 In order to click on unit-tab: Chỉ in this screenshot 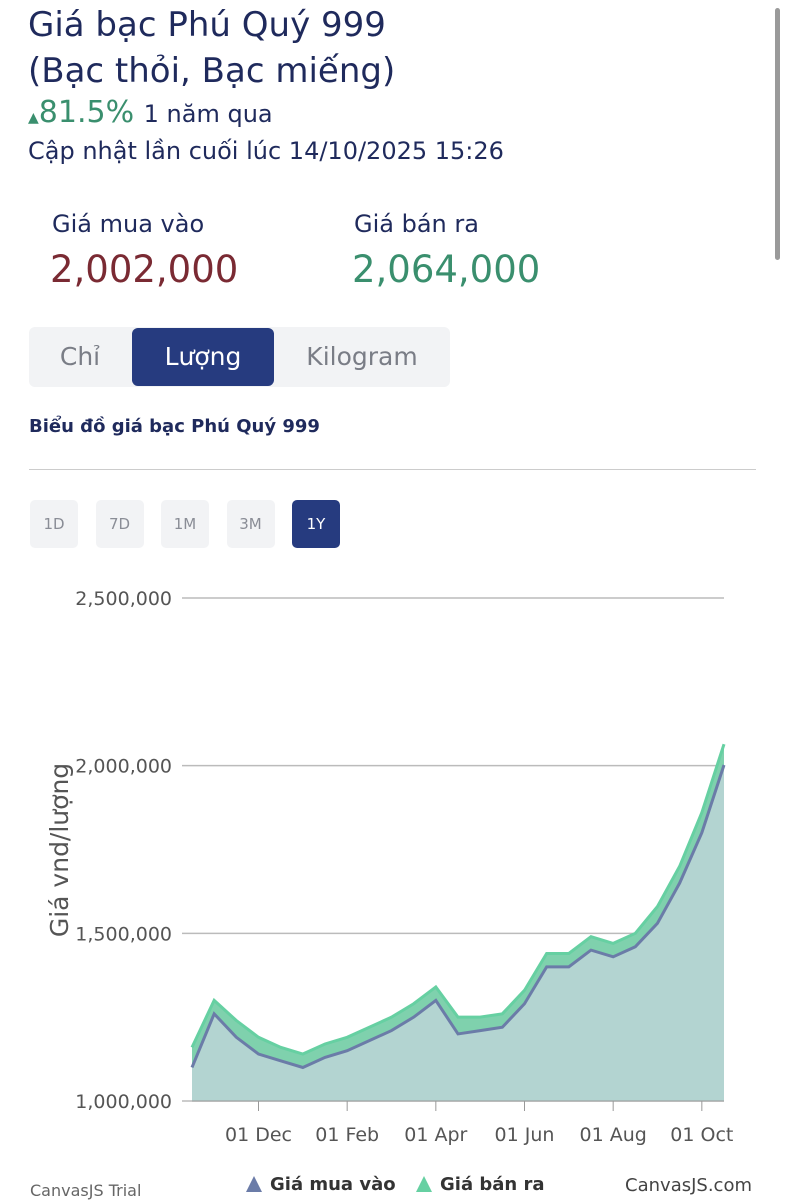, I will do `click(80, 356)`.